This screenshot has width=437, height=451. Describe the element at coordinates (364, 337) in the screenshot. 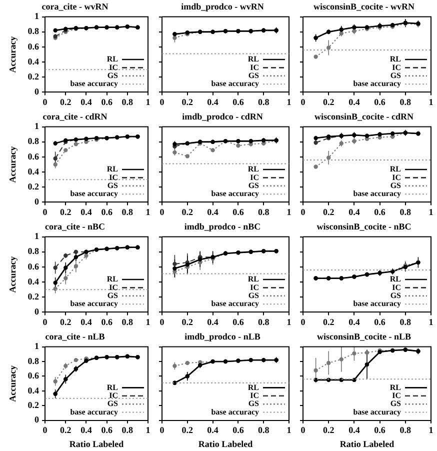

I see `chart-title: wisconsinB_cocite - nLB` at that location.